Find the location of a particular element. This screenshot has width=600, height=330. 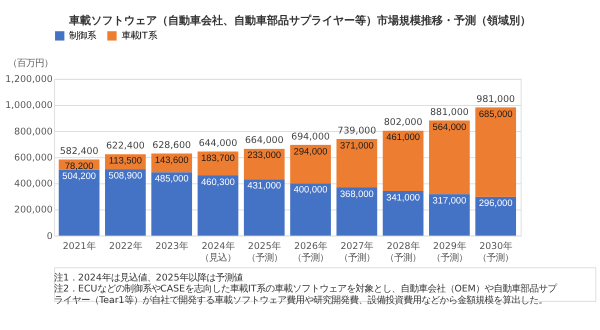

x-tick-label: 2029年（予測） is located at coordinates (449, 252).